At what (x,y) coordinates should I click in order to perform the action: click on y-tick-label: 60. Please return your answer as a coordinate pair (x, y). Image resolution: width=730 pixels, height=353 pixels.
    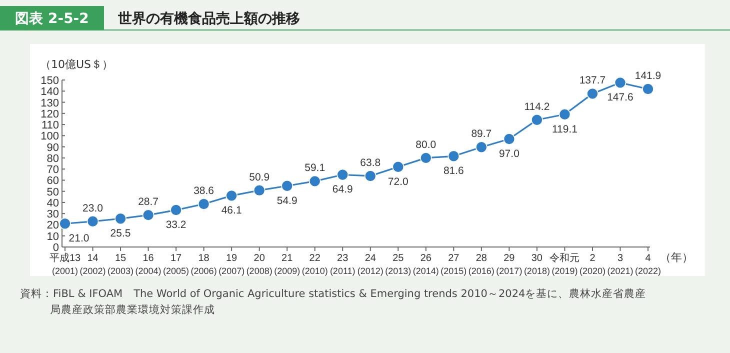
    Looking at the image, I should click on (52, 181).